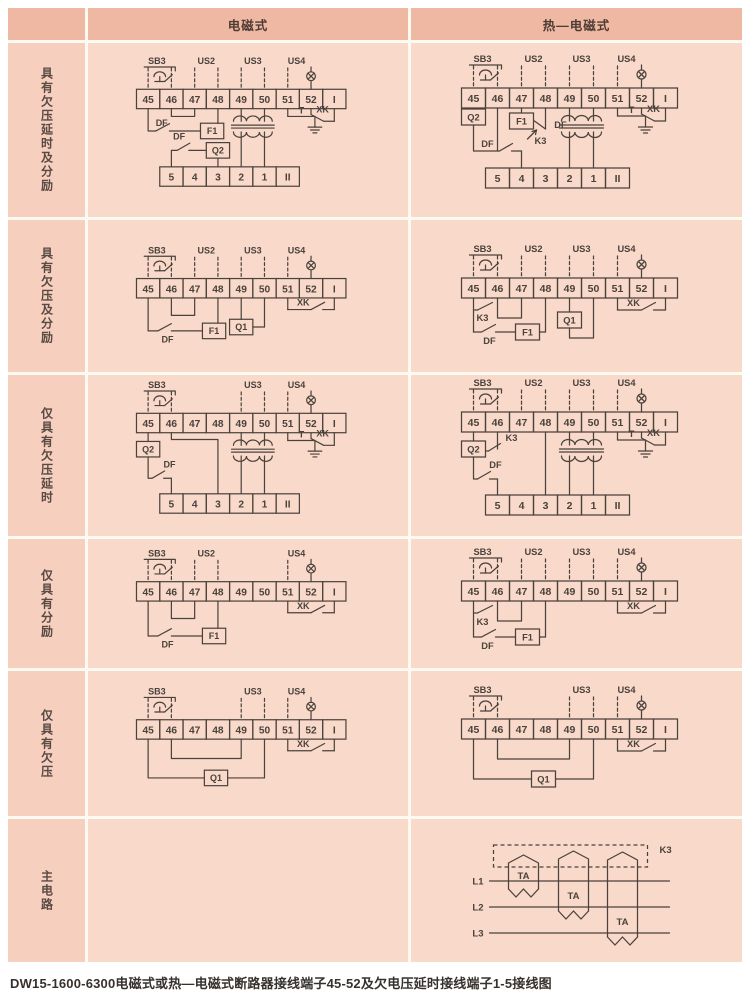 This screenshot has height=1004, width=750. What do you see at coordinates (216, 778) in the screenshot?
I see `svg-text: Q1` at bounding box center [216, 778].